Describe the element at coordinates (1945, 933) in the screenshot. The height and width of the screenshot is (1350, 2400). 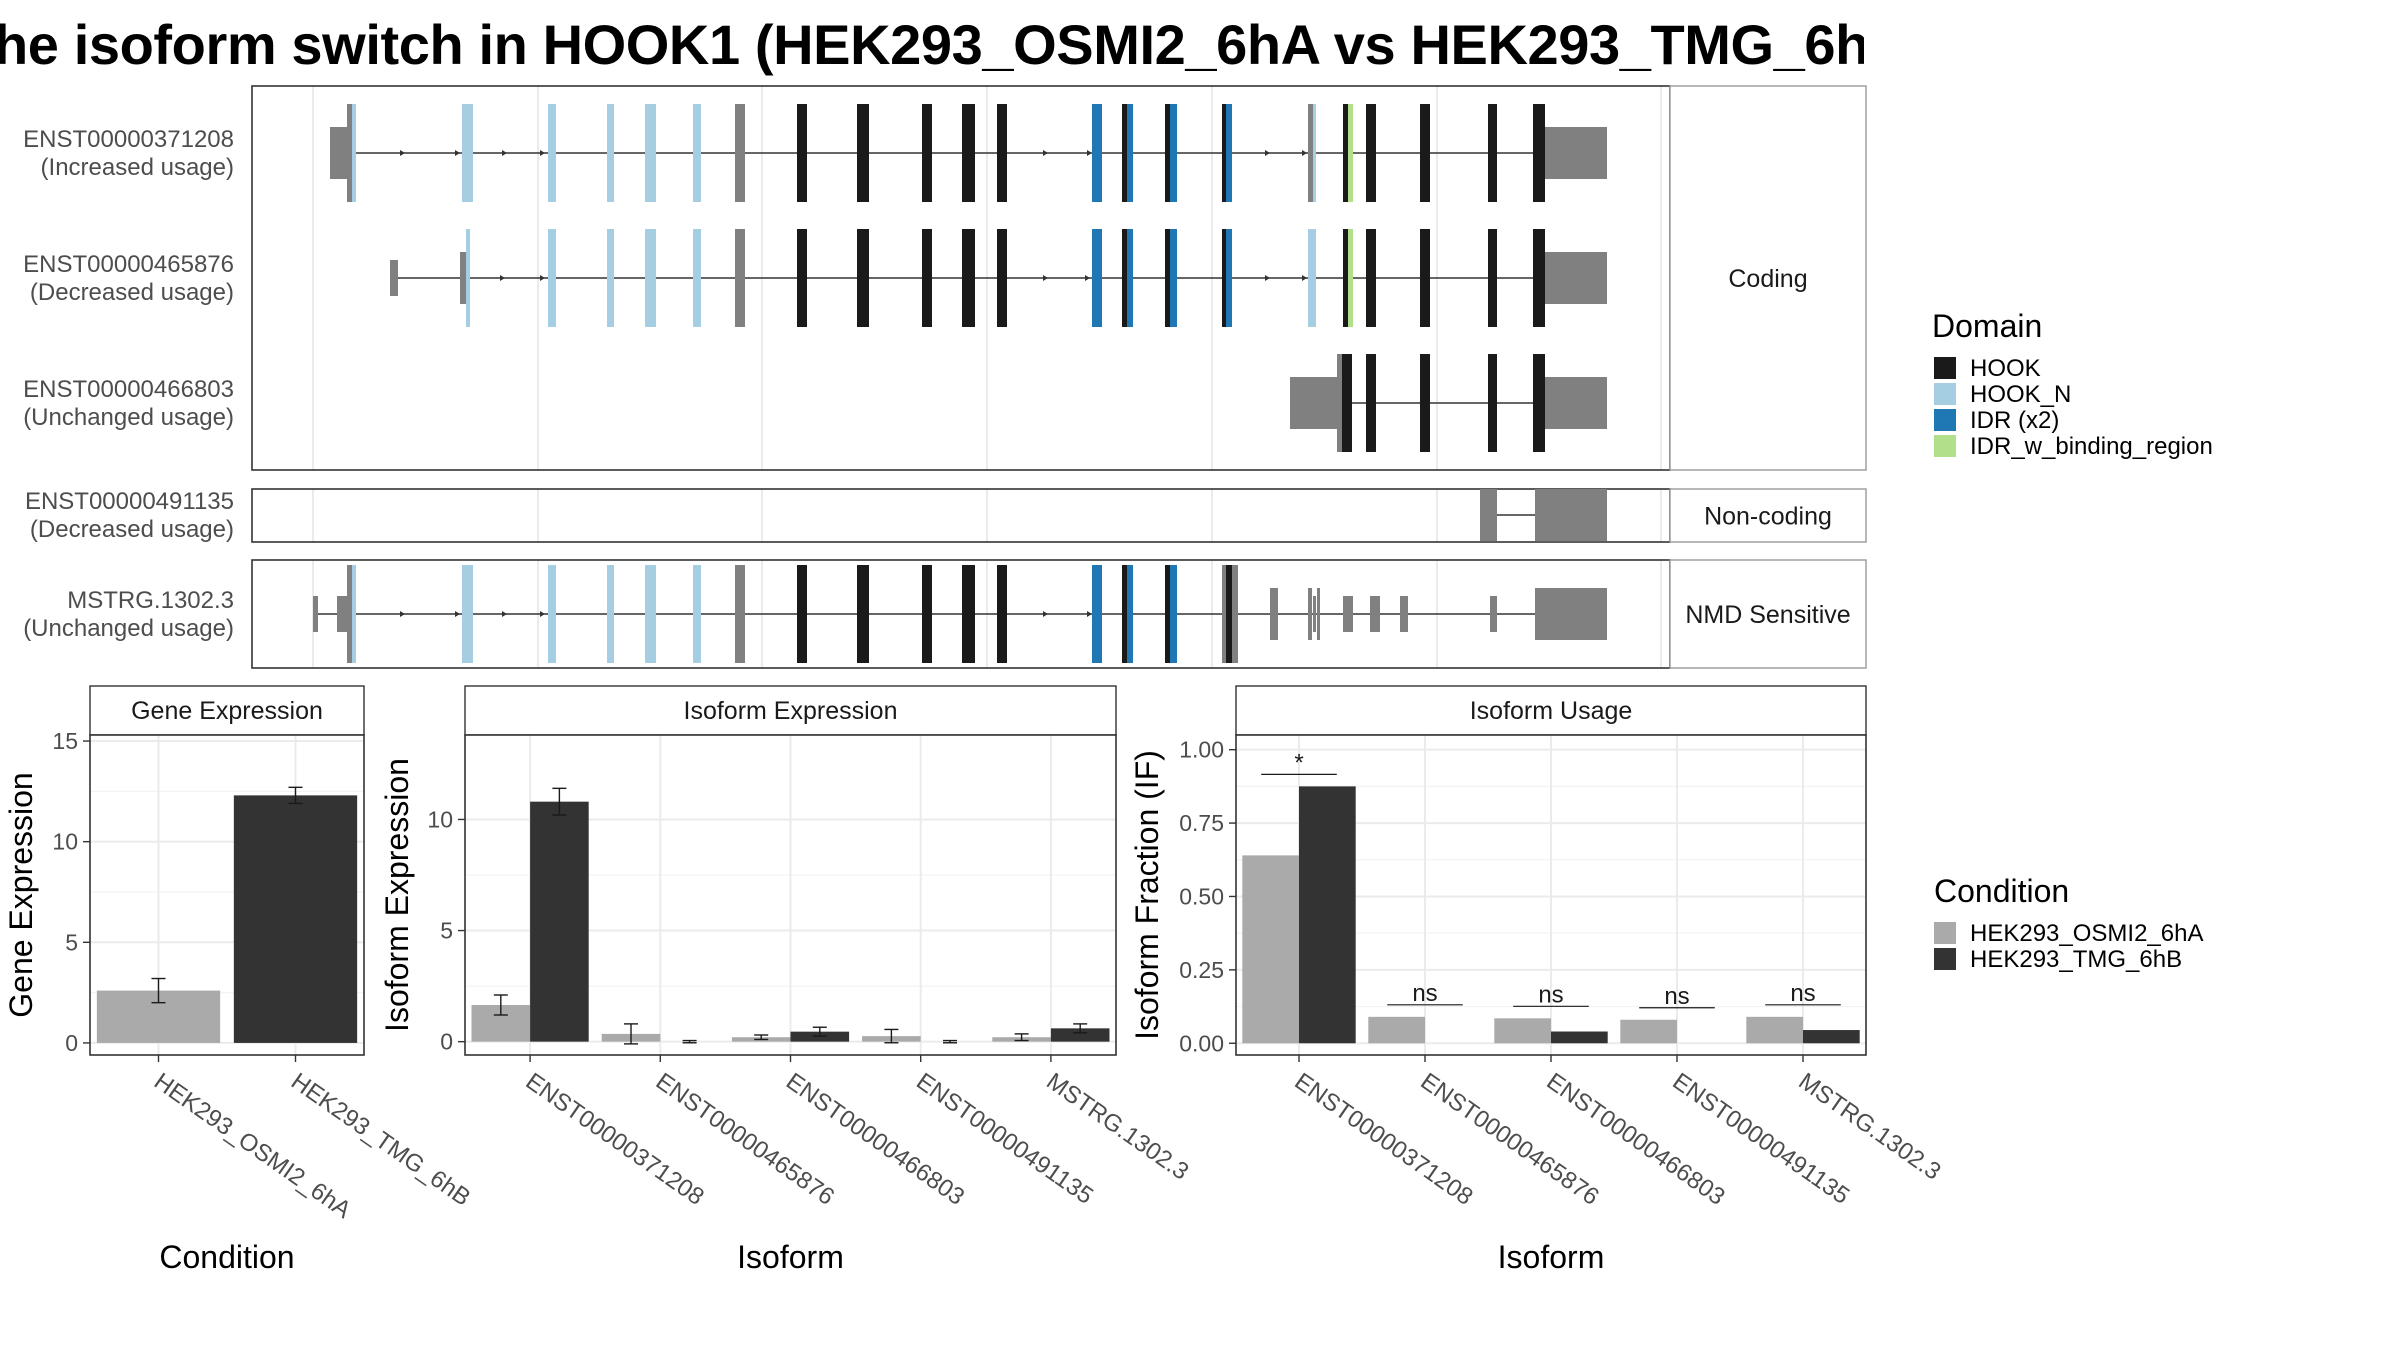
I see `condition-legend-key` at that location.